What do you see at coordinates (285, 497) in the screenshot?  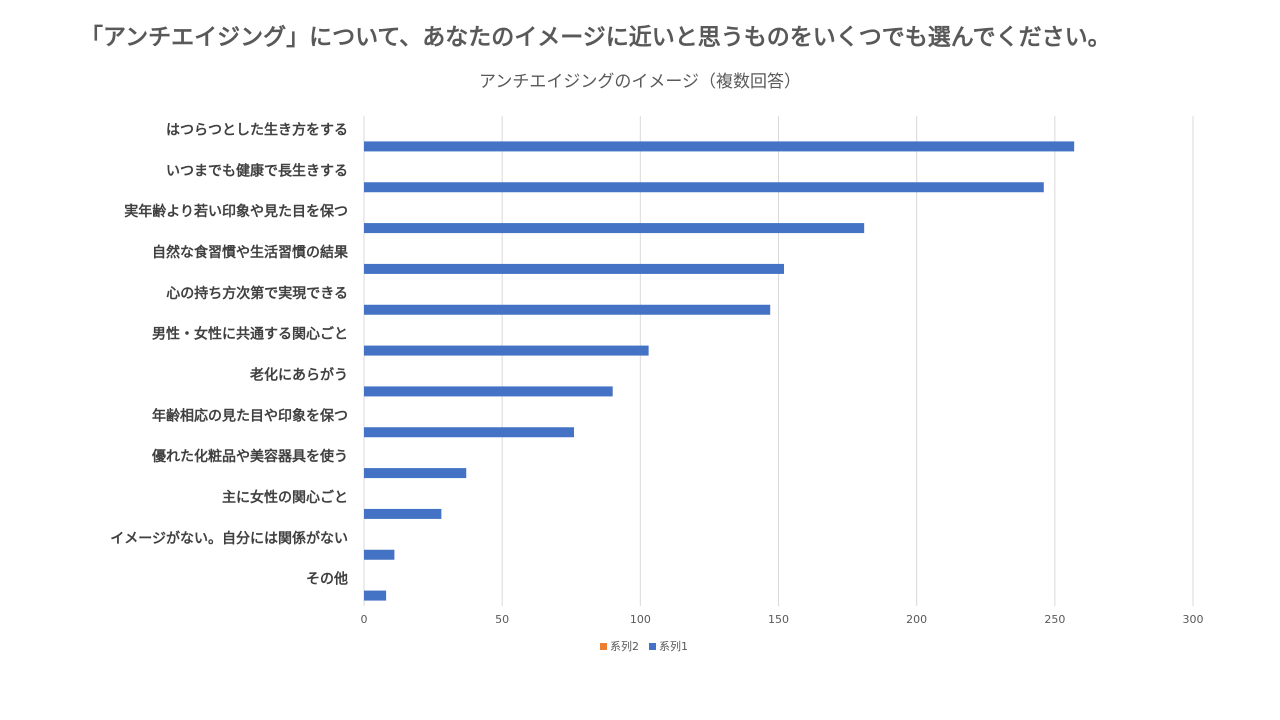 I see `y-tick-label: 主に女性の関心ごと` at bounding box center [285, 497].